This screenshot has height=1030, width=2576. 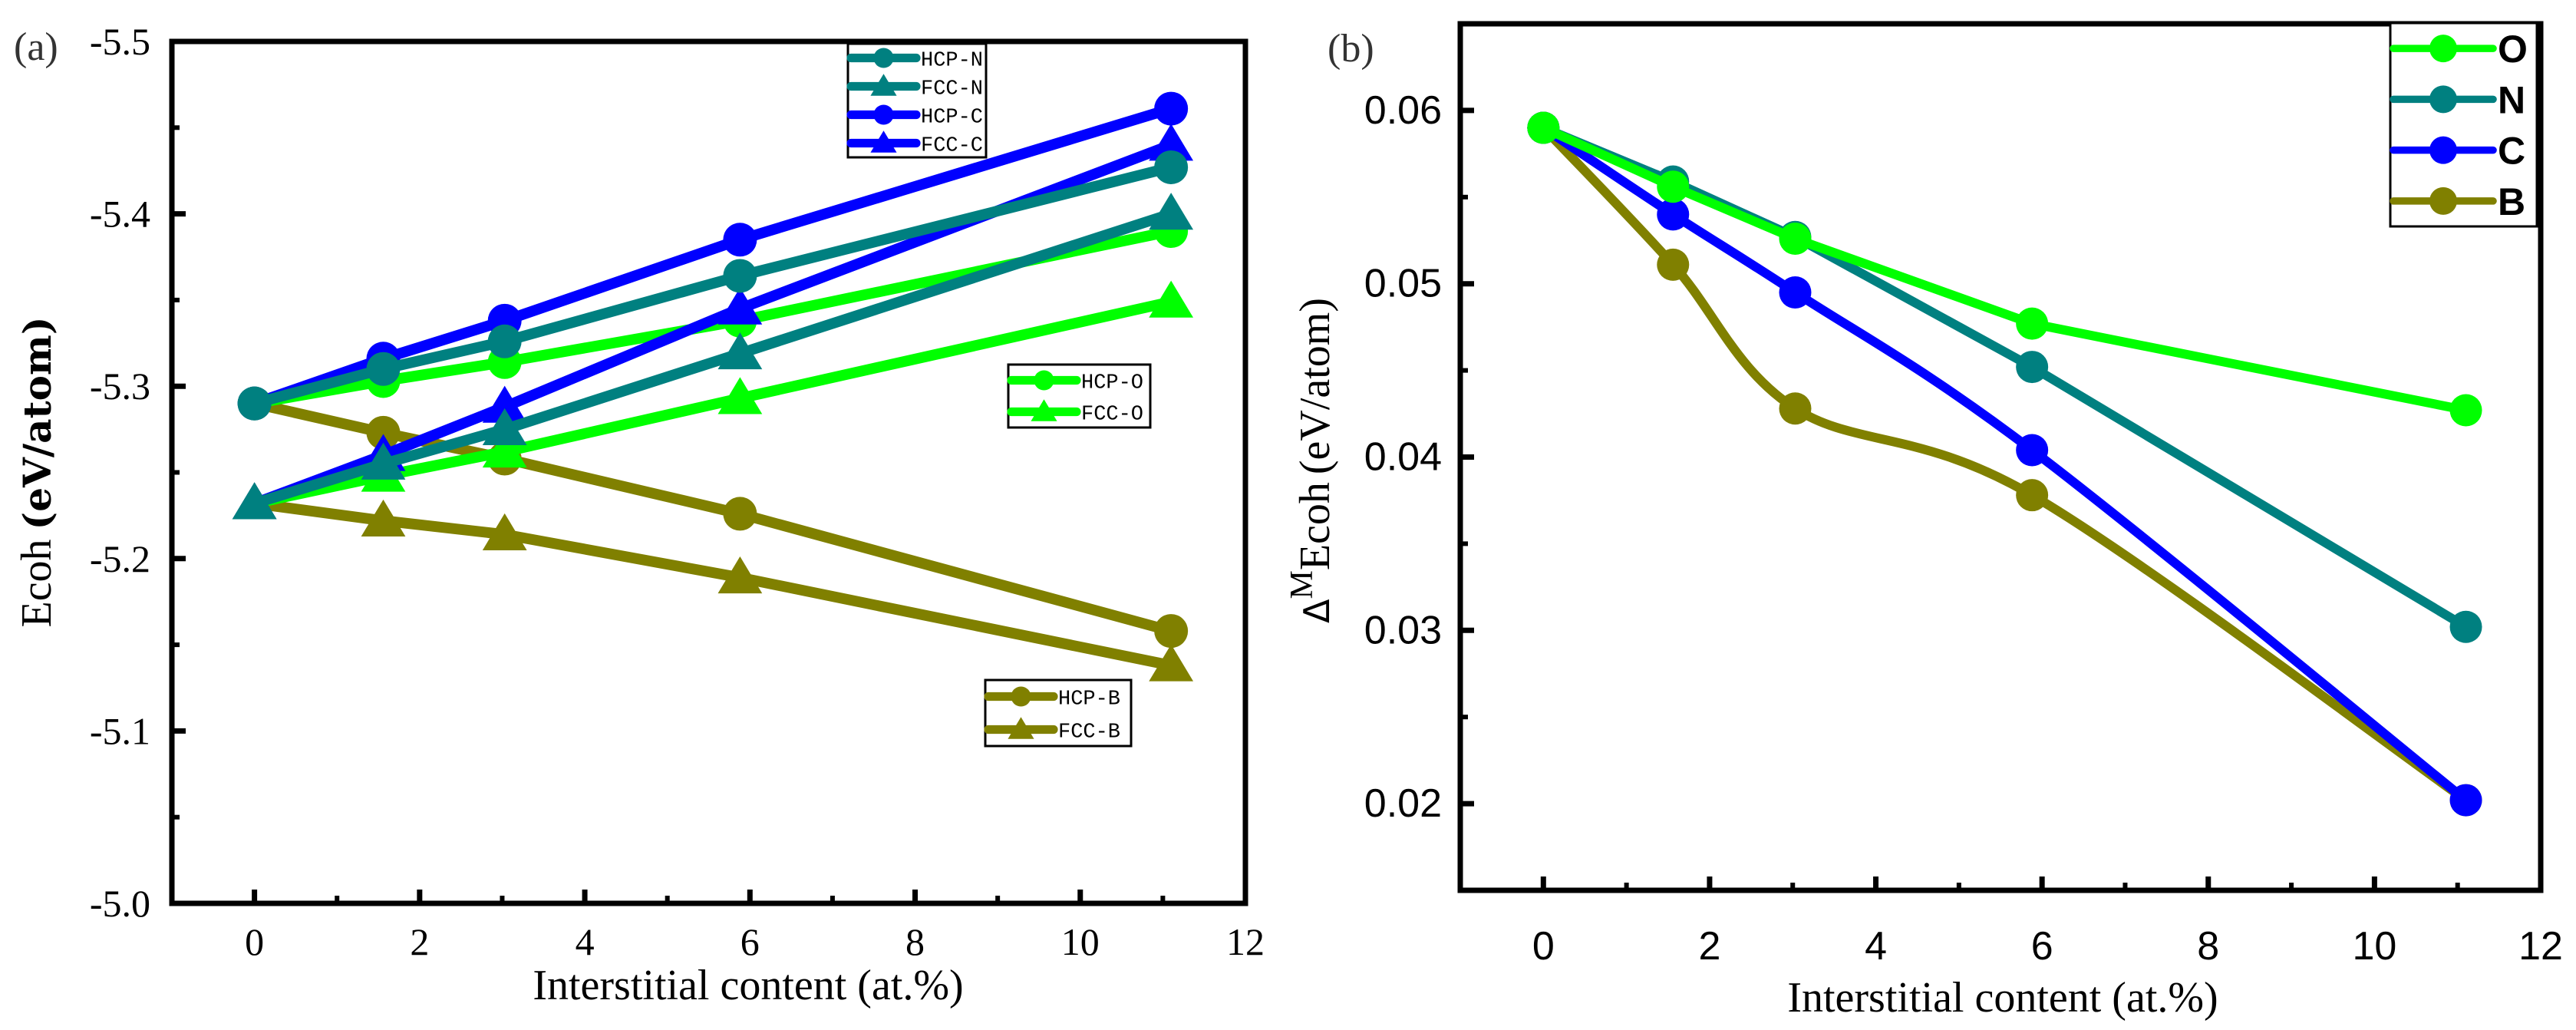 I want to click on series-fcc-b, so click(x=713, y=582).